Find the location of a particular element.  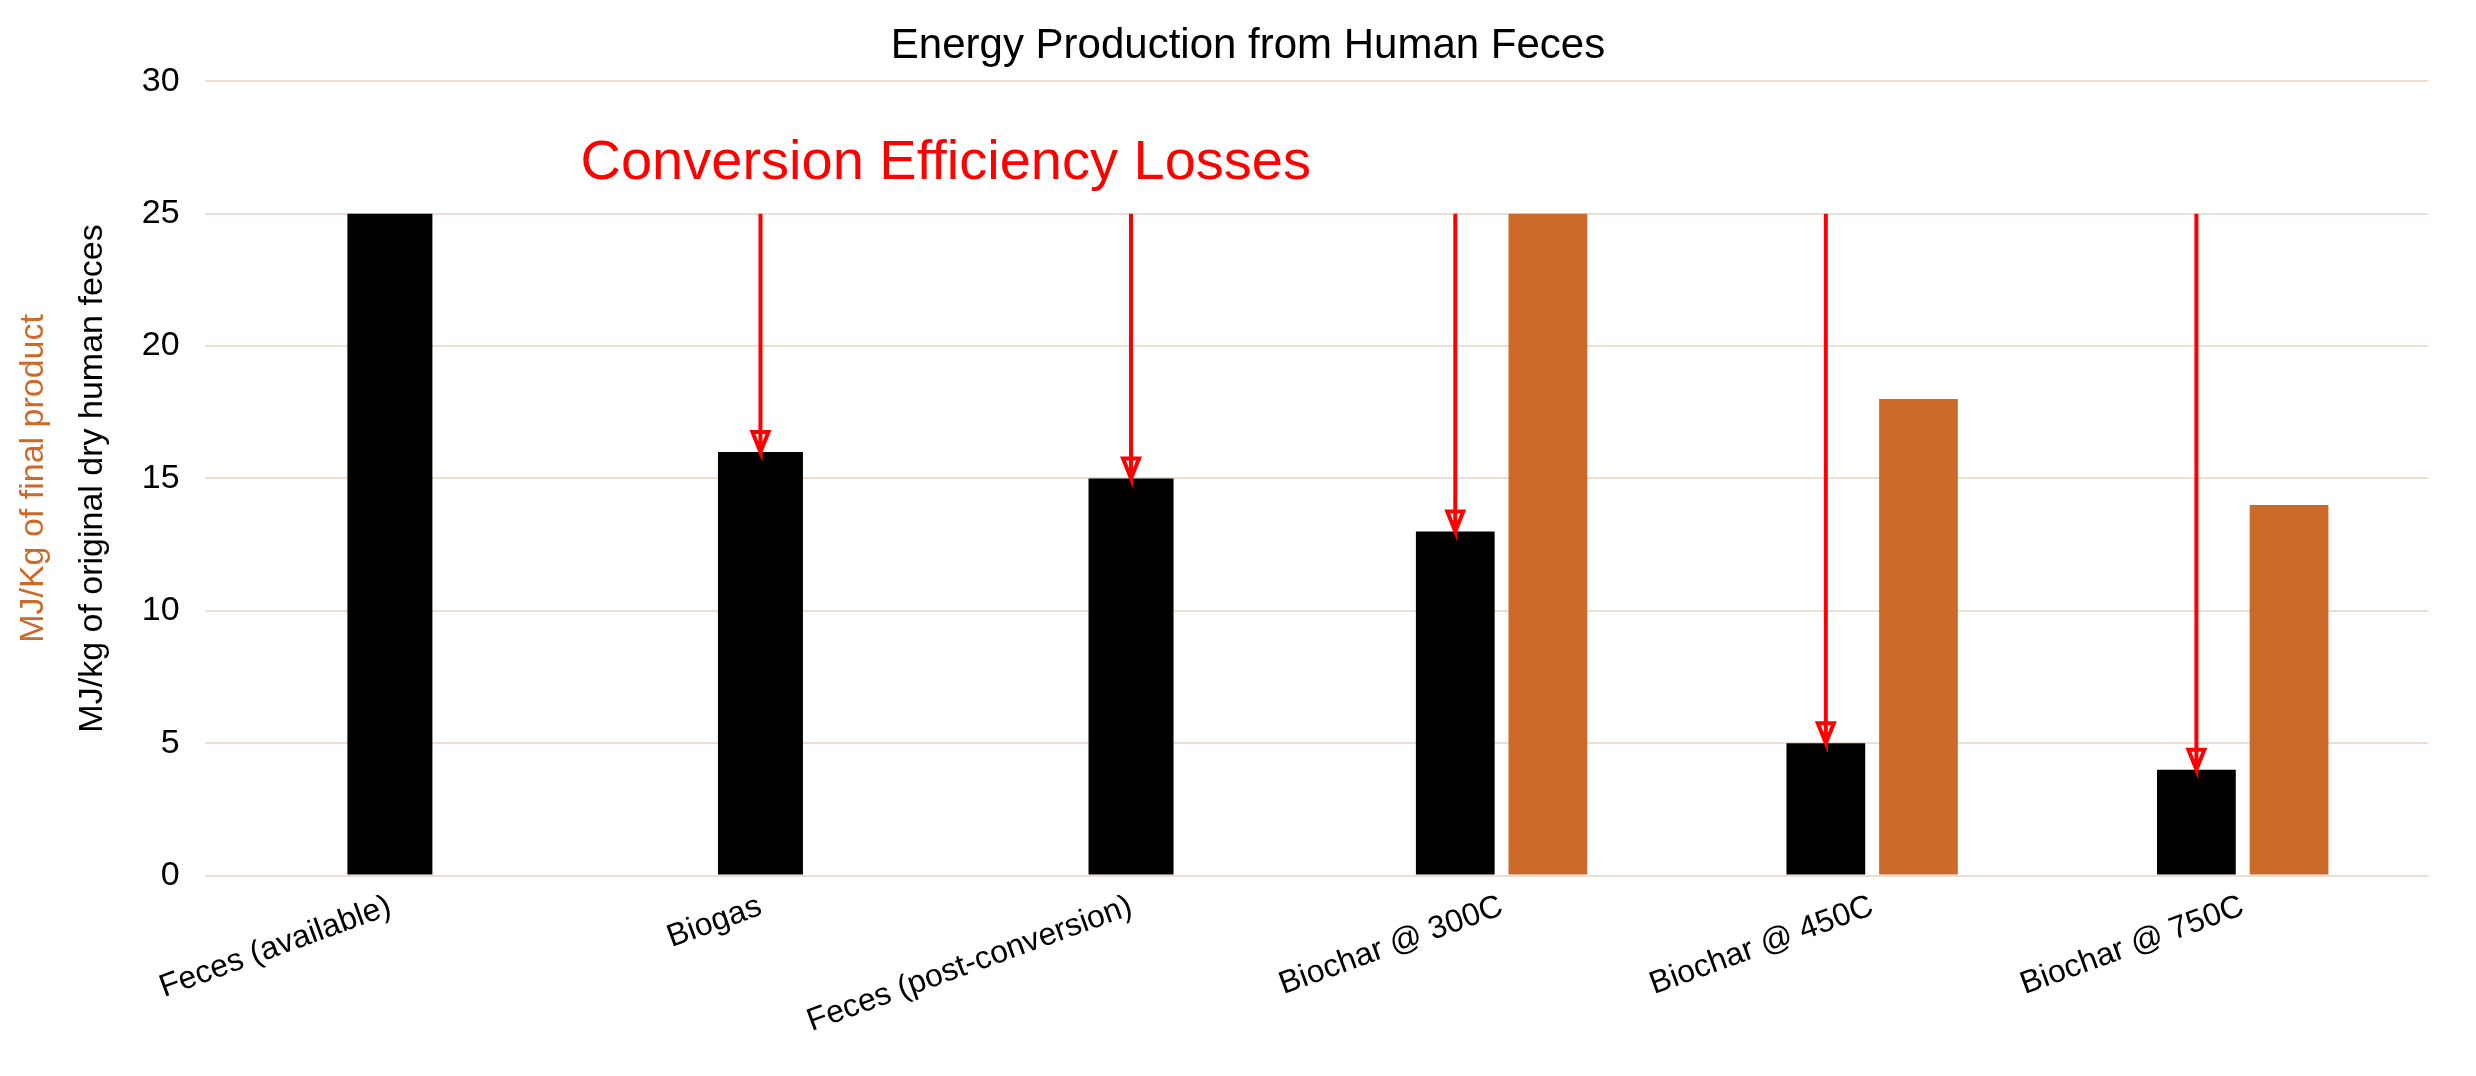

x-tick-label: Biochar @ 300C is located at coordinates (1390, 943).